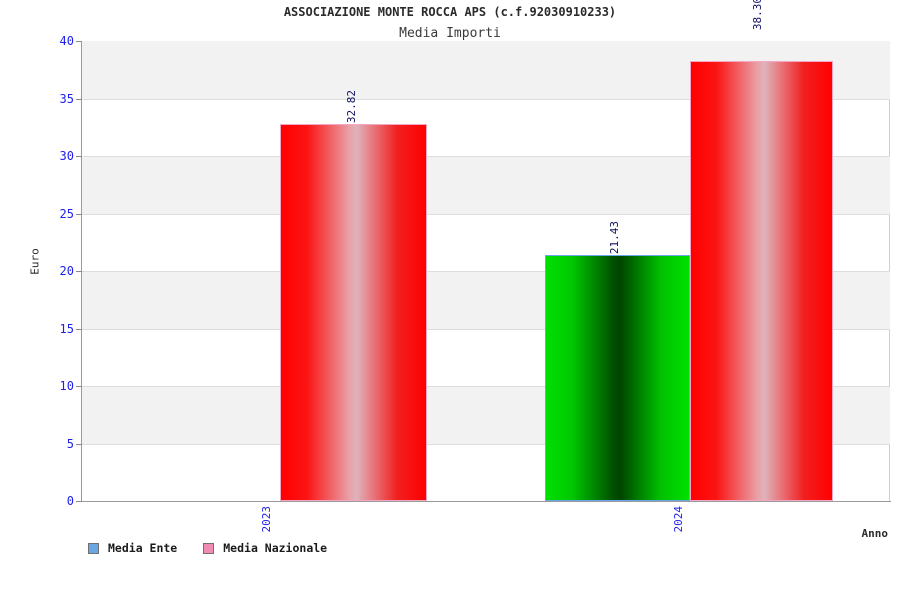 This screenshot has width=900, height=600. I want to click on legend-item-media-ente: Media Ente, so click(132, 548).